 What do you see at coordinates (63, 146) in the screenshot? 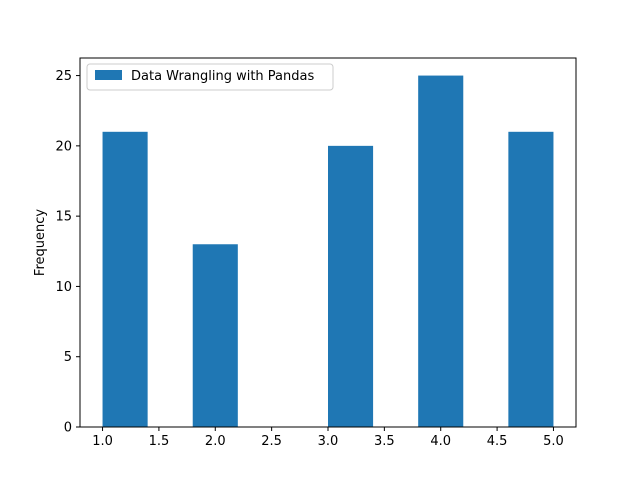
I see `y-tick-label: 20` at bounding box center [63, 146].